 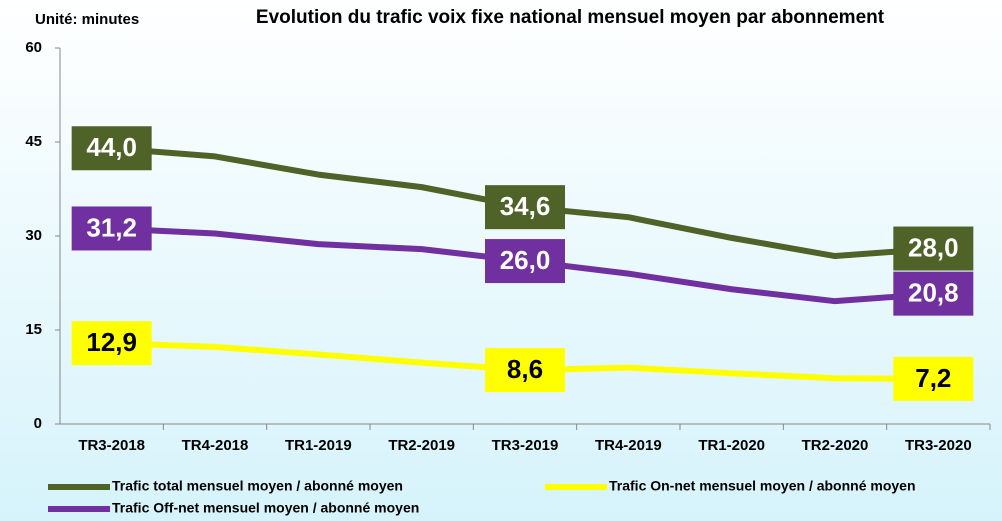 I want to click on x-tick-label: TR4-2019, so click(x=628, y=445).